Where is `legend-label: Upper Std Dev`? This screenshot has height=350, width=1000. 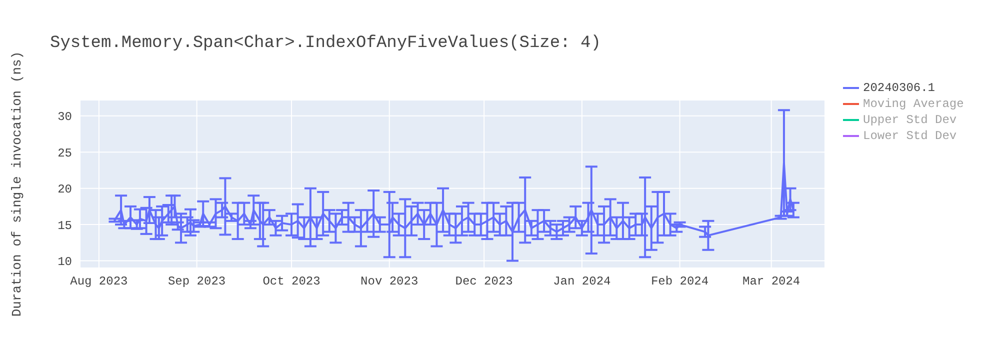
legend-label: Upper Std Dev is located at coordinates (910, 120).